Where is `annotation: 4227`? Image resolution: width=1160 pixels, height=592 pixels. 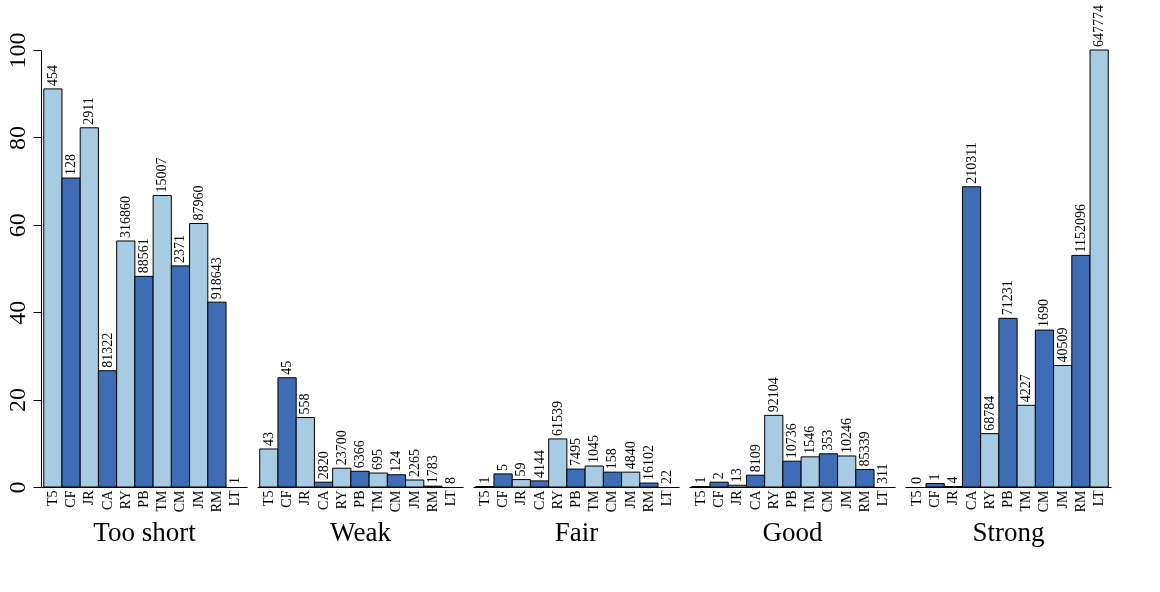 annotation: 4227 is located at coordinates (1026, 388).